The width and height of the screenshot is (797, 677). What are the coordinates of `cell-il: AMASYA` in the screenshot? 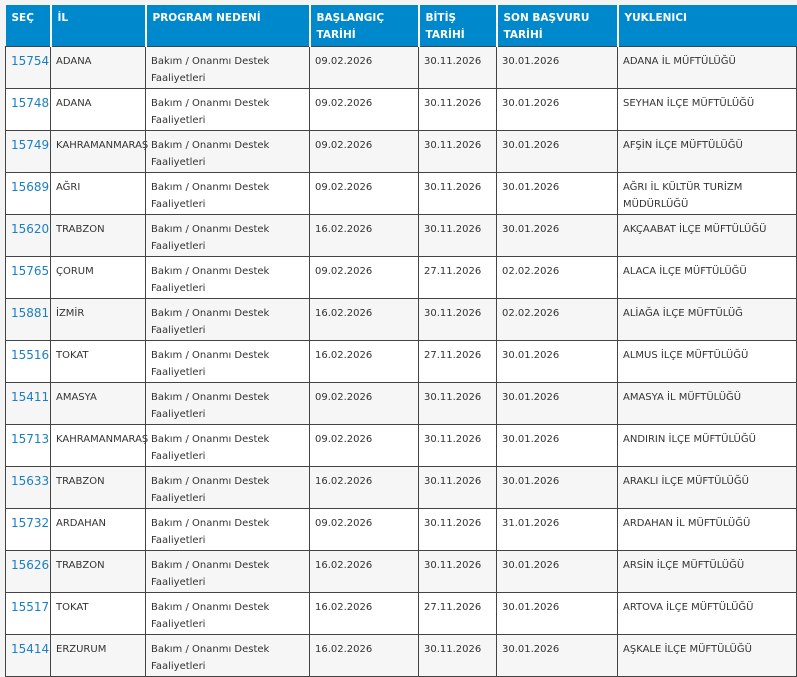 It's located at (98, 403).